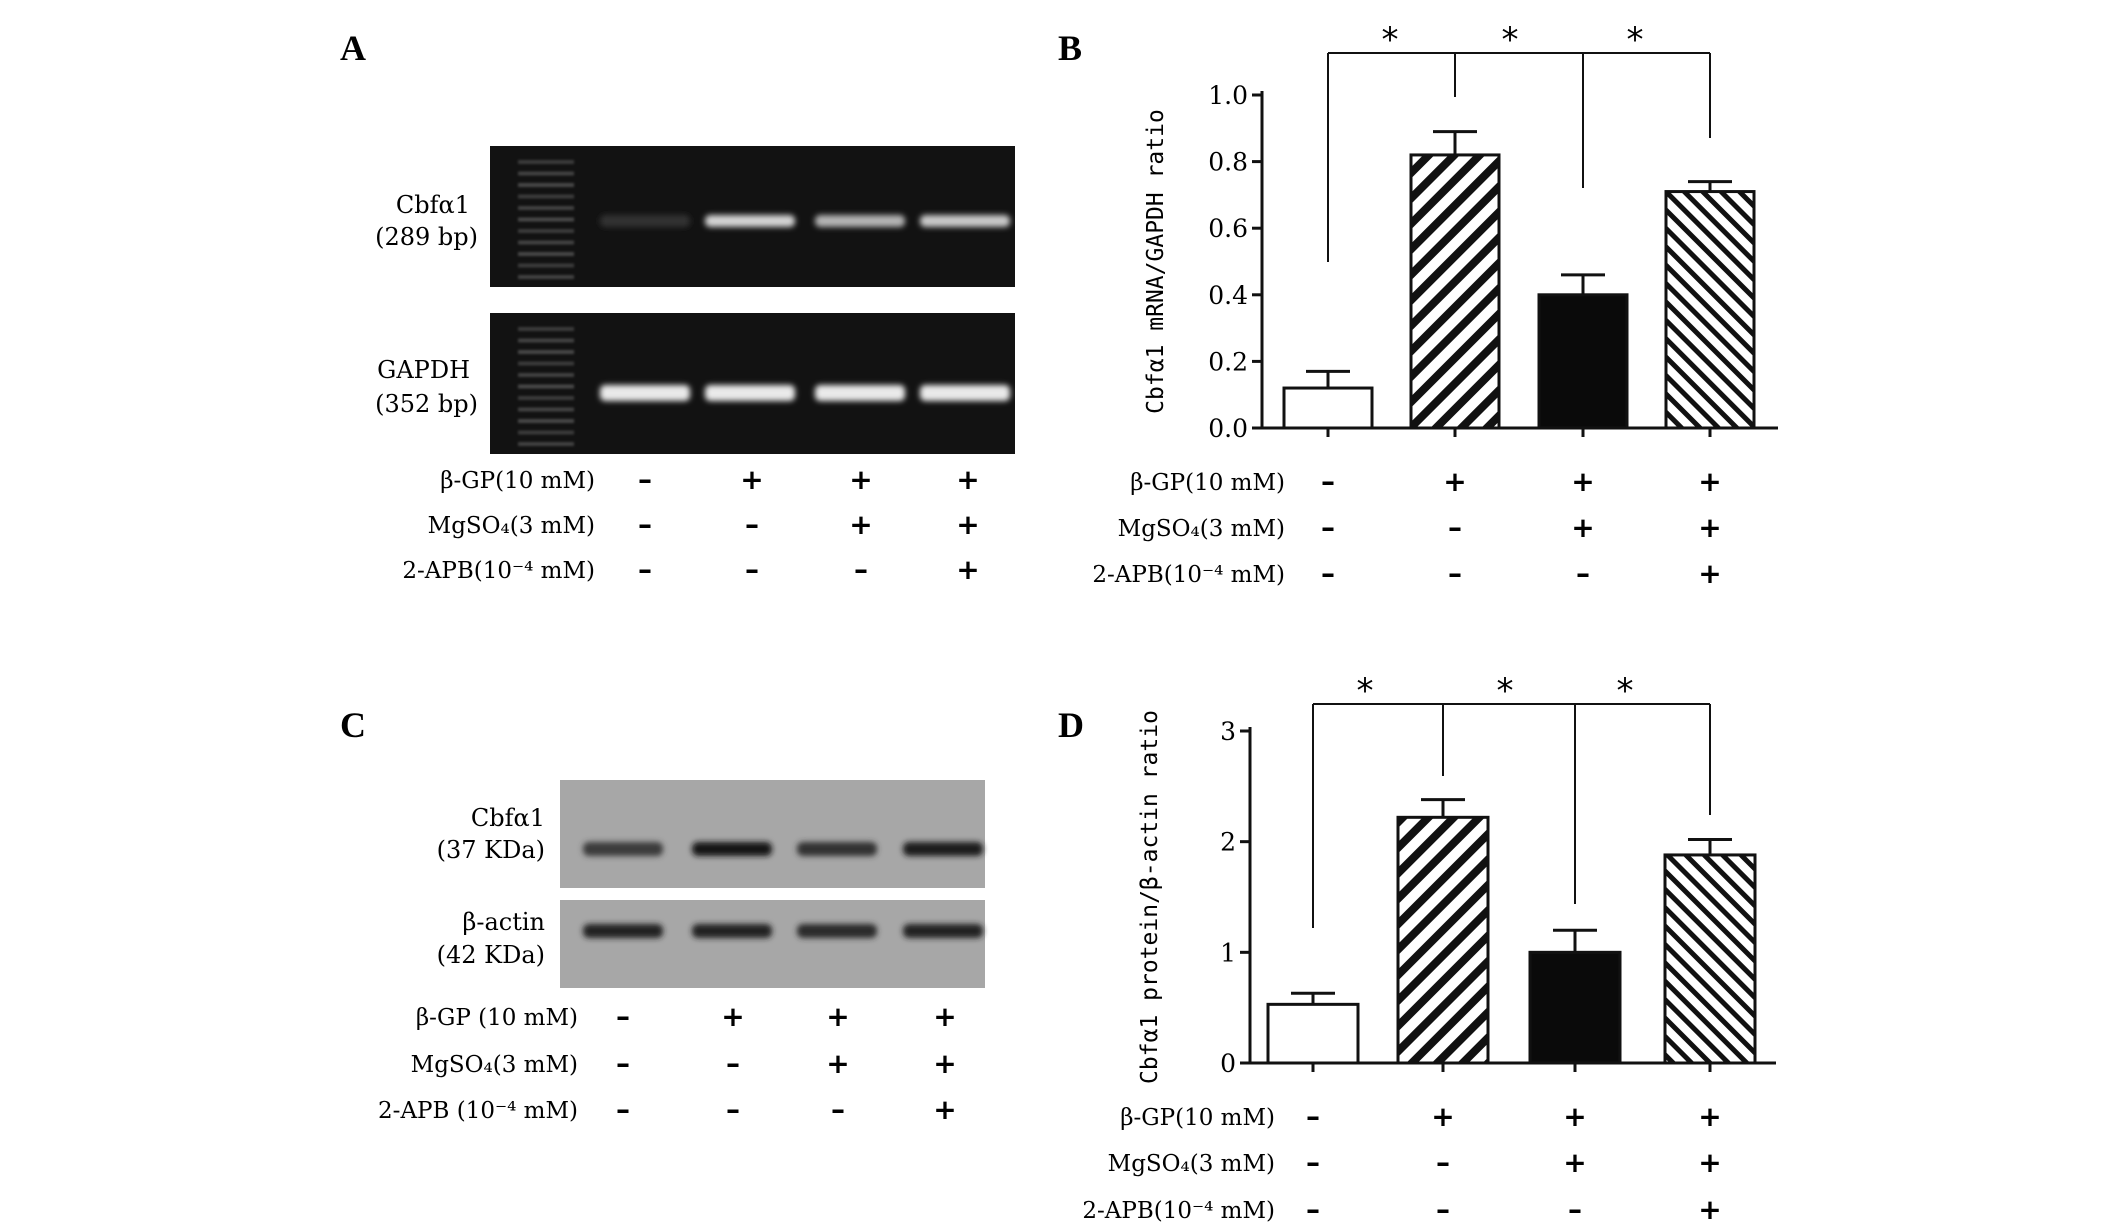  What do you see at coordinates (1228, 842) in the screenshot?
I see `y-tick-label: 2` at bounding box center [1228, 842].